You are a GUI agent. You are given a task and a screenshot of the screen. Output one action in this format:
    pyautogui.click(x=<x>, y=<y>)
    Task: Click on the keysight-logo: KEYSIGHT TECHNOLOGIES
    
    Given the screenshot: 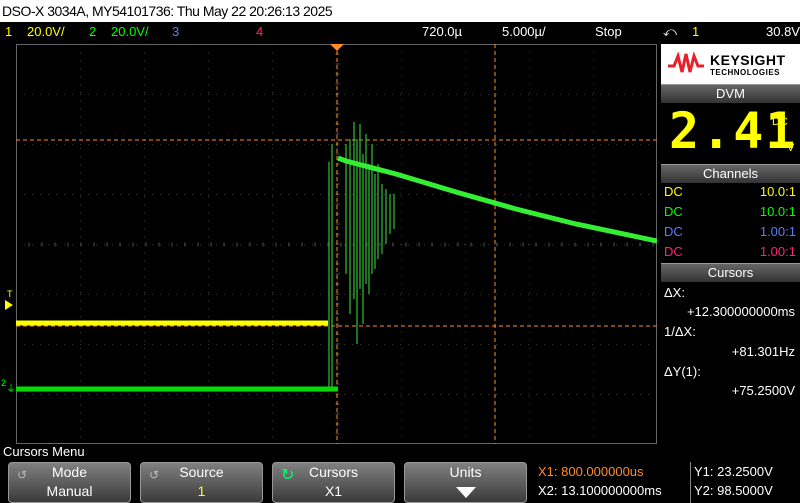 What is the action you would take?
    pyautogui.click(x=730, y=64)
    